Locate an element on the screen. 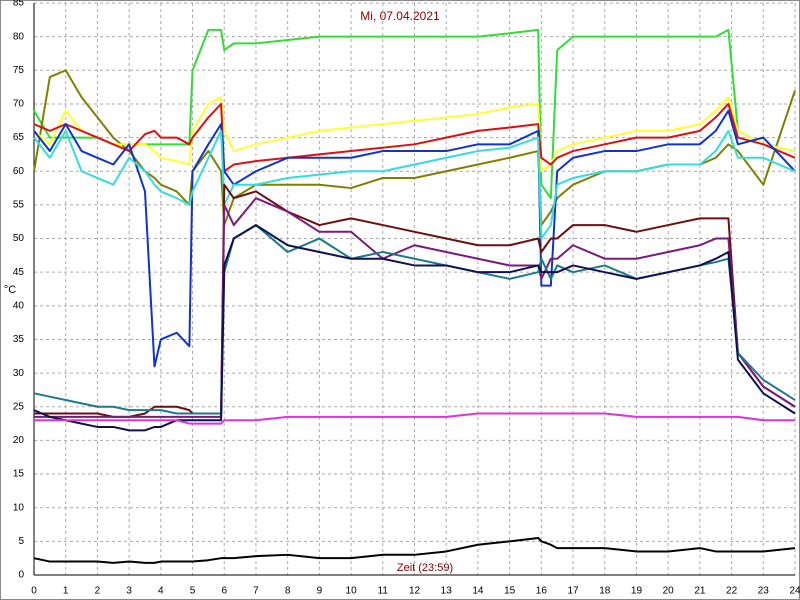 This screenshot has height=600, width=800. x-tick-label: 23 is located at coordinates (764, 591).